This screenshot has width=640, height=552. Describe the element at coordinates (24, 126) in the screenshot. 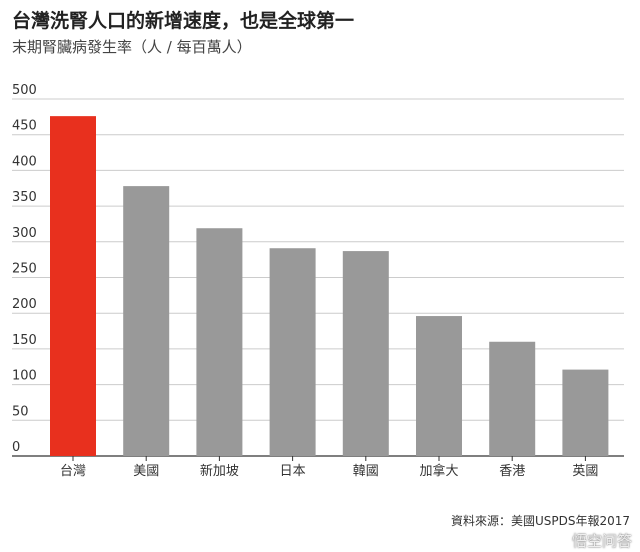

I see `y-tick-label: 450` at that location.